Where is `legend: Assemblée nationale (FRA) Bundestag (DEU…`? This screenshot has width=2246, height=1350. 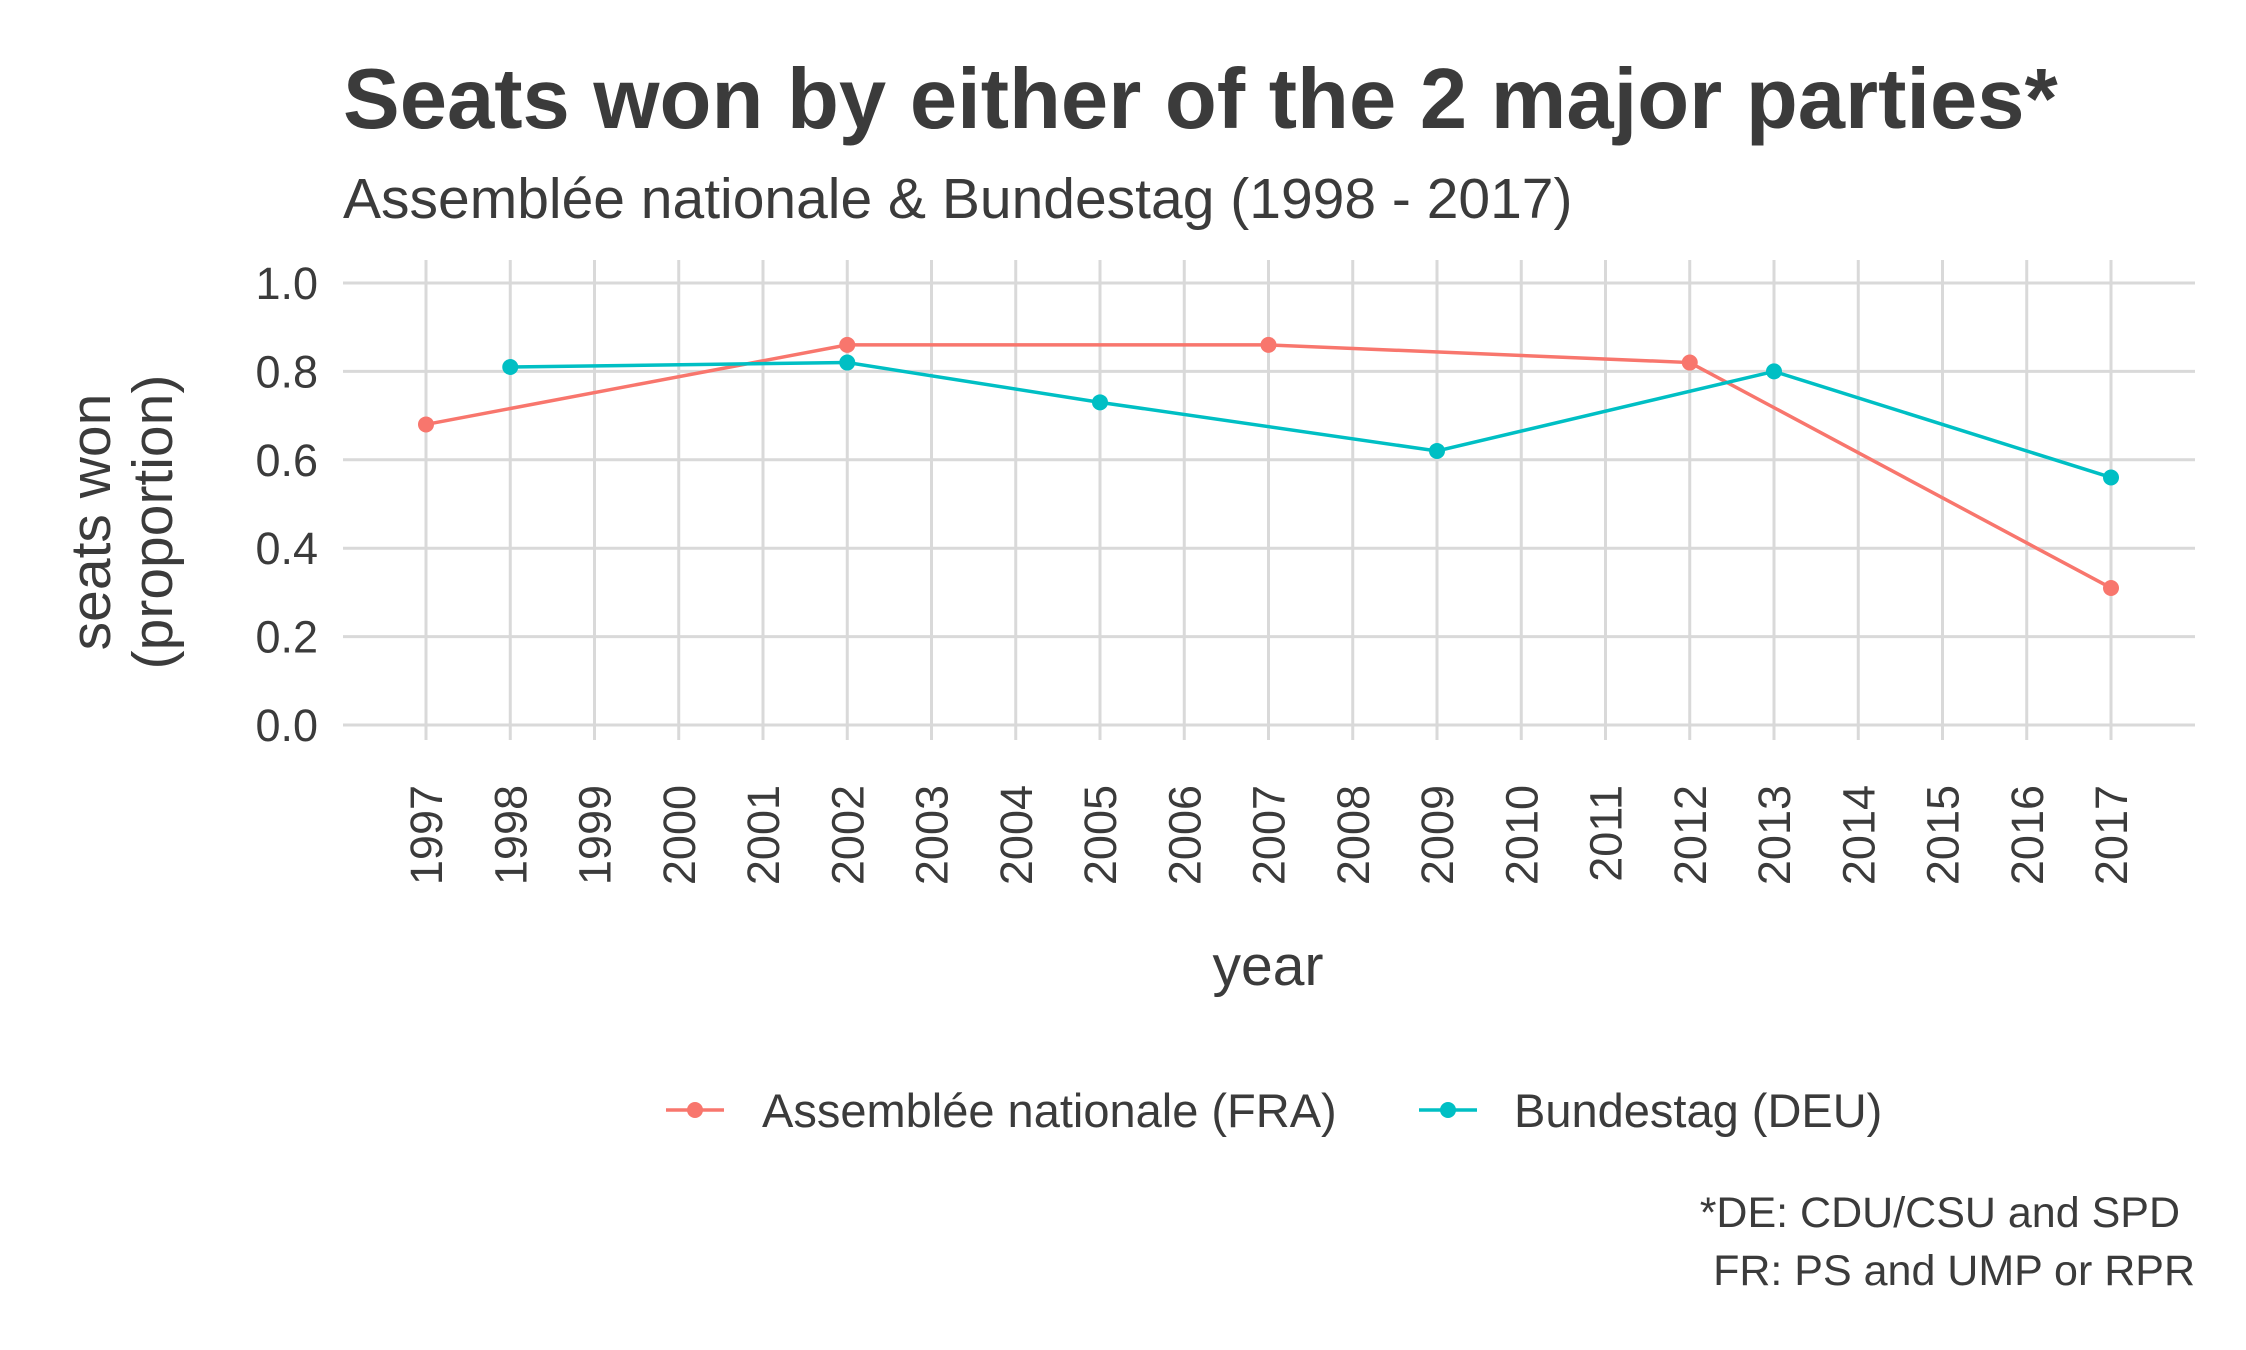 legend: Assemblée nationale (FRA) Bundestag (DEU… is located at coordinates (1274, 1110).